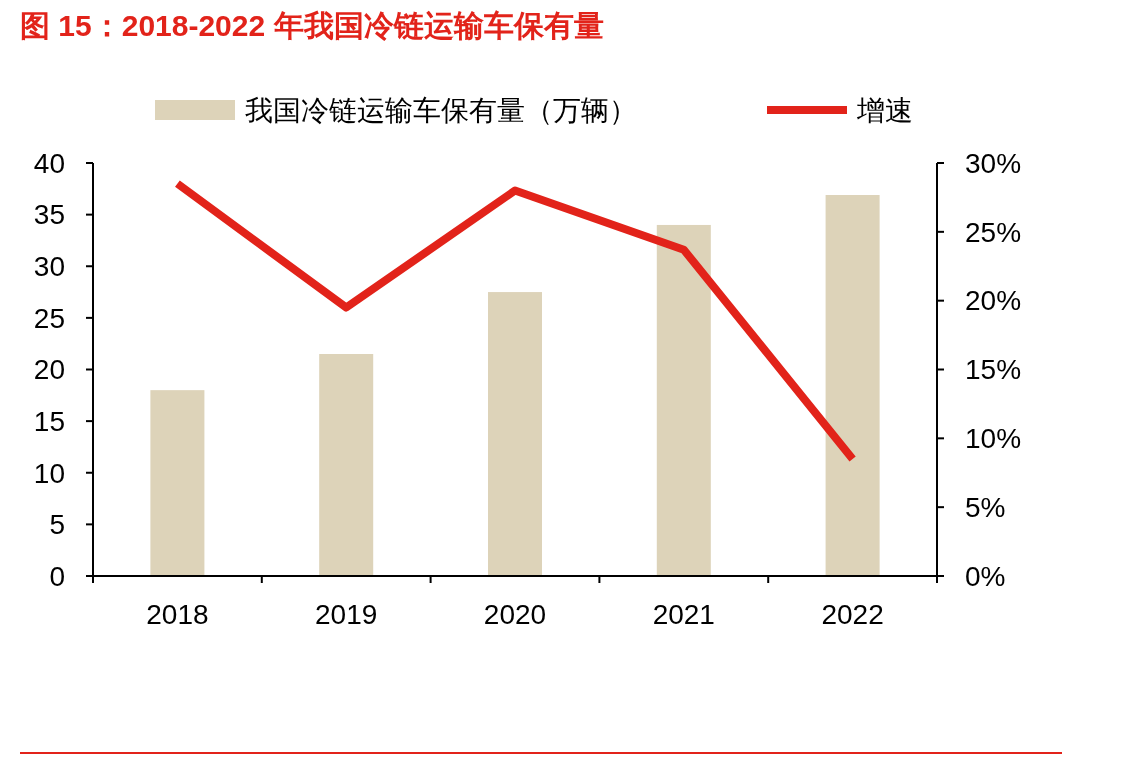 This screenshot has height=762, width=1135. Describe the element at coordinates (57, 576) in the screenshot. I see `y-tick-label: 0` at that location.